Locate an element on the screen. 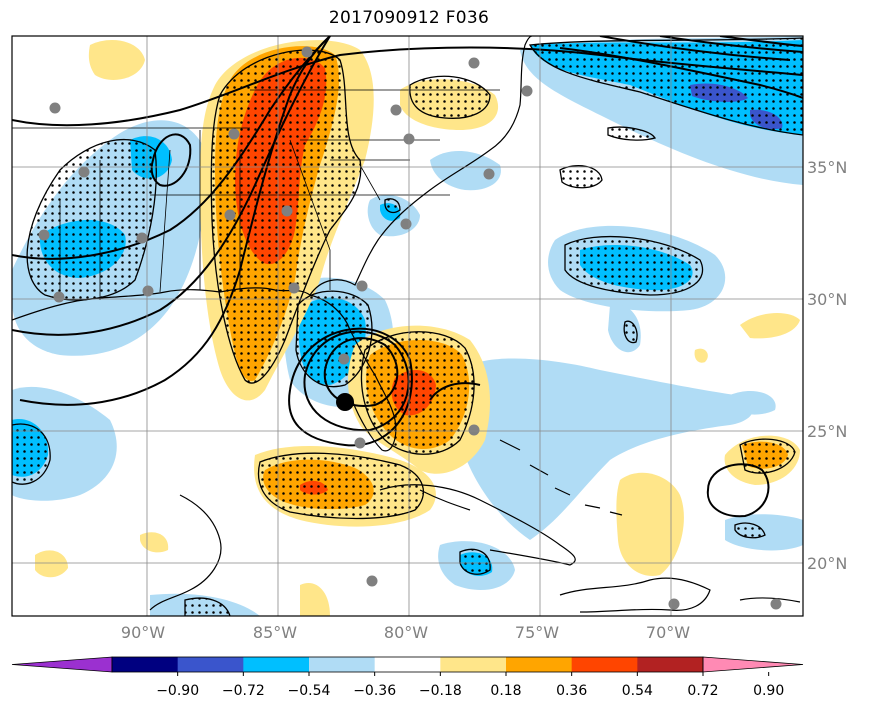 The image size is (869, 711). colorbar-frame is located at coordinates (407, 664).